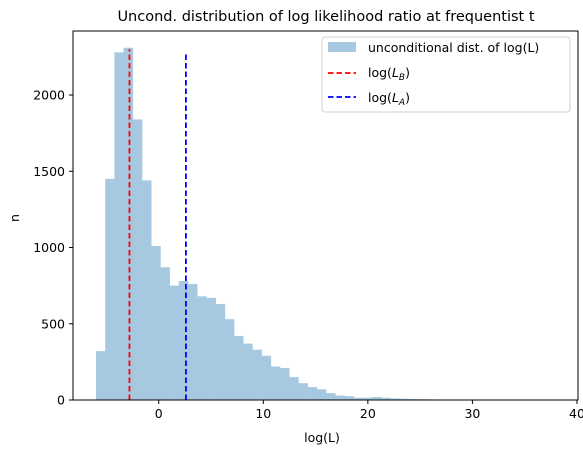  What do you see at coordinates (389, 99) in the screenshot?
I see `legend-label-log-la: log(LA)` at bounding box center [389, 99].